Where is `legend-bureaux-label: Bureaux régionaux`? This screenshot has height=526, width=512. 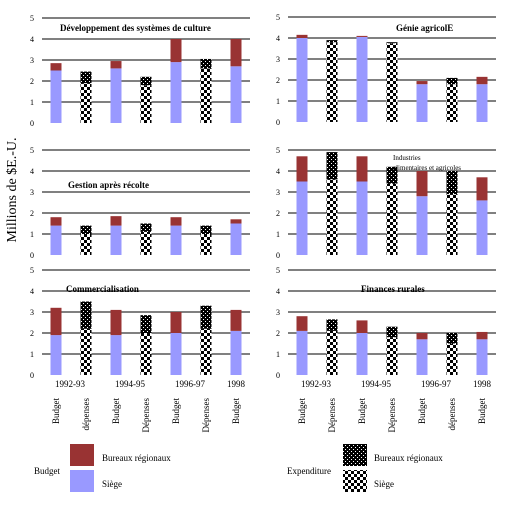
legend-bureaux-label: Bureaux régionaux is located at coordinates (136, 458).